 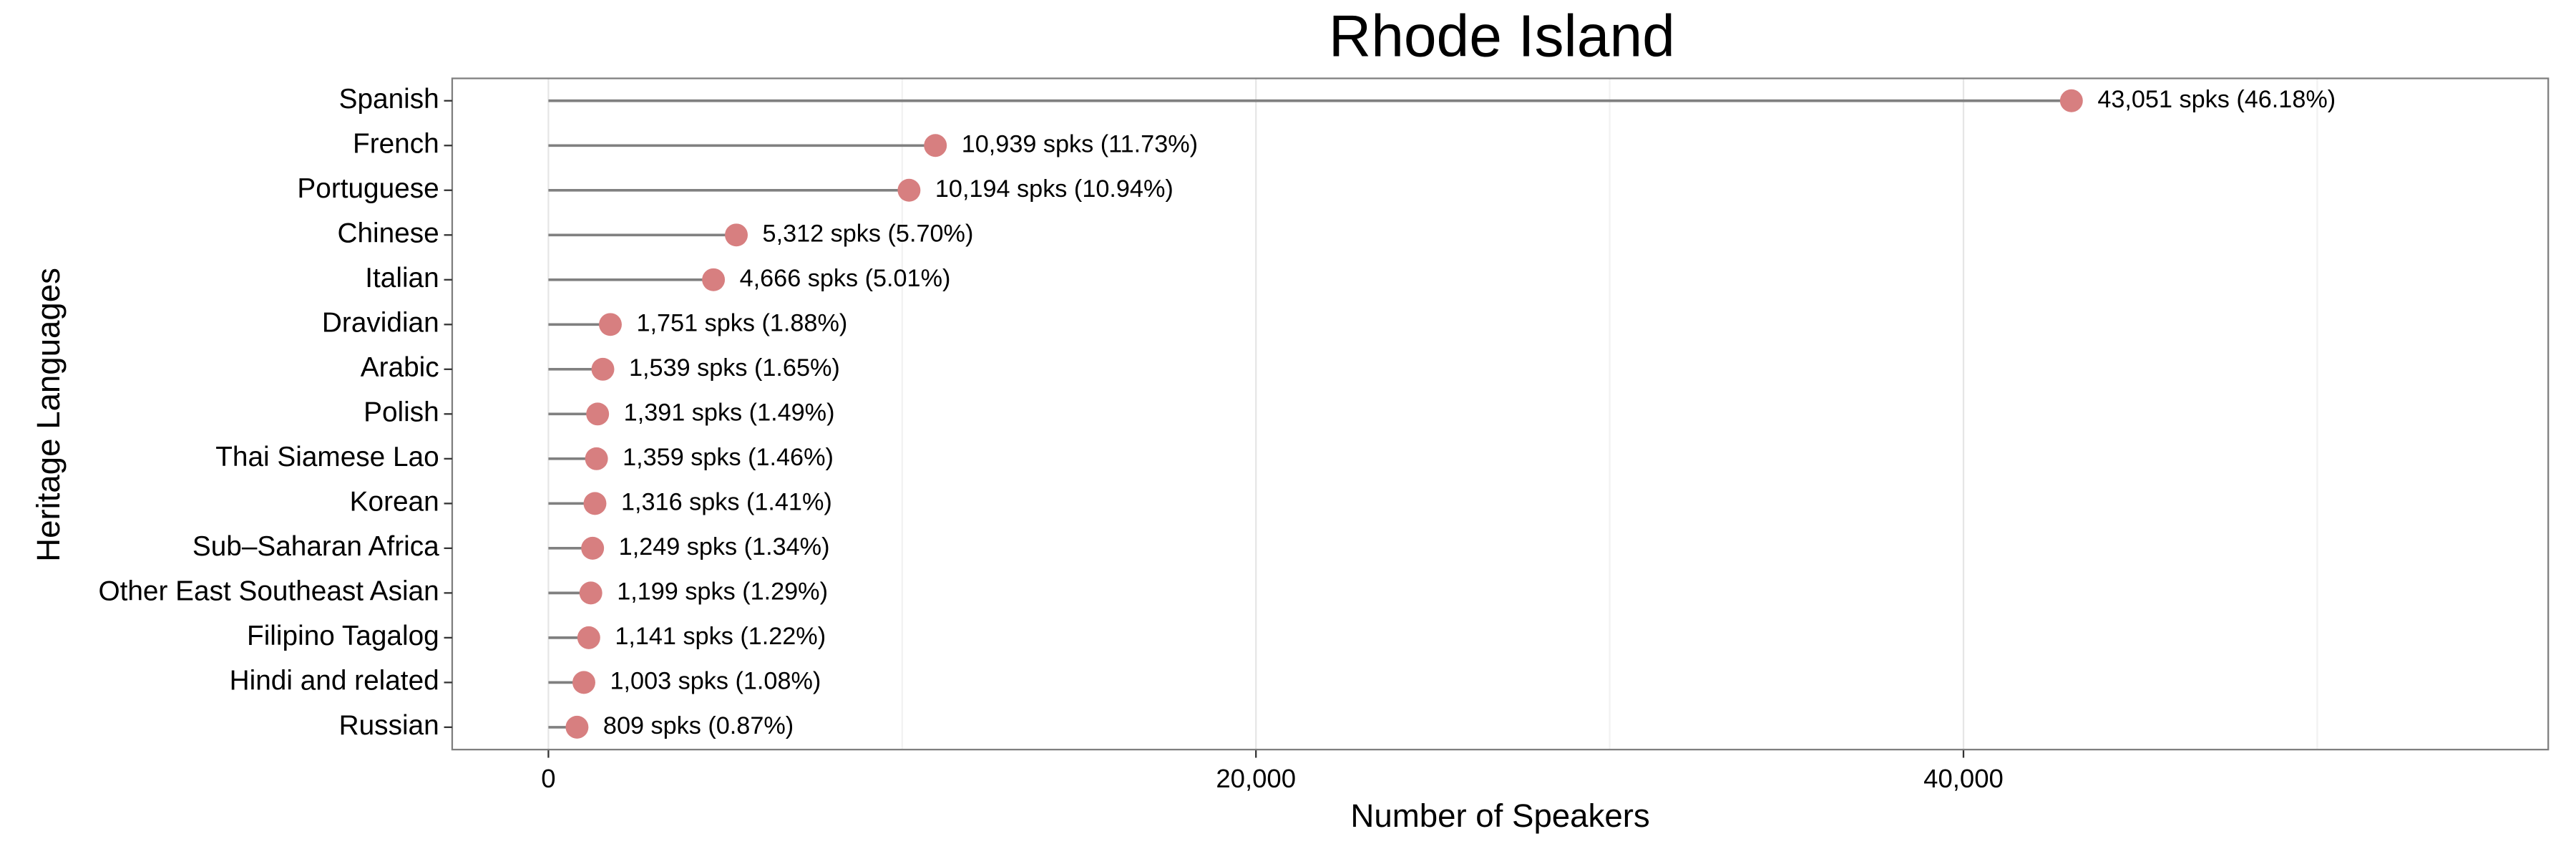 I want to click on value-label: 10,194 spks (10.94%), so click(x=1054, y=189).